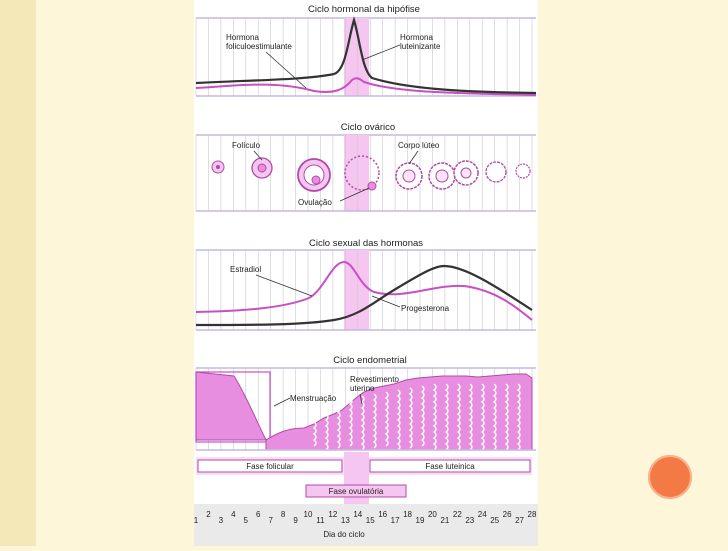  I want to click on luteal-phase-bar, so click(450, 466).